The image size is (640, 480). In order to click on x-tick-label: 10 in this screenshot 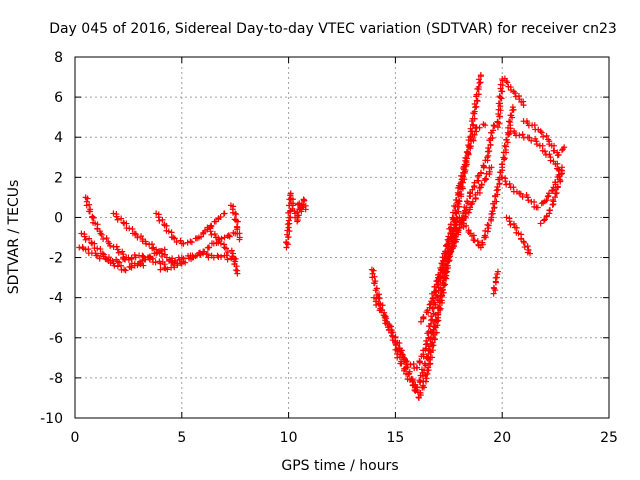, I will do `click(289, 438)`.